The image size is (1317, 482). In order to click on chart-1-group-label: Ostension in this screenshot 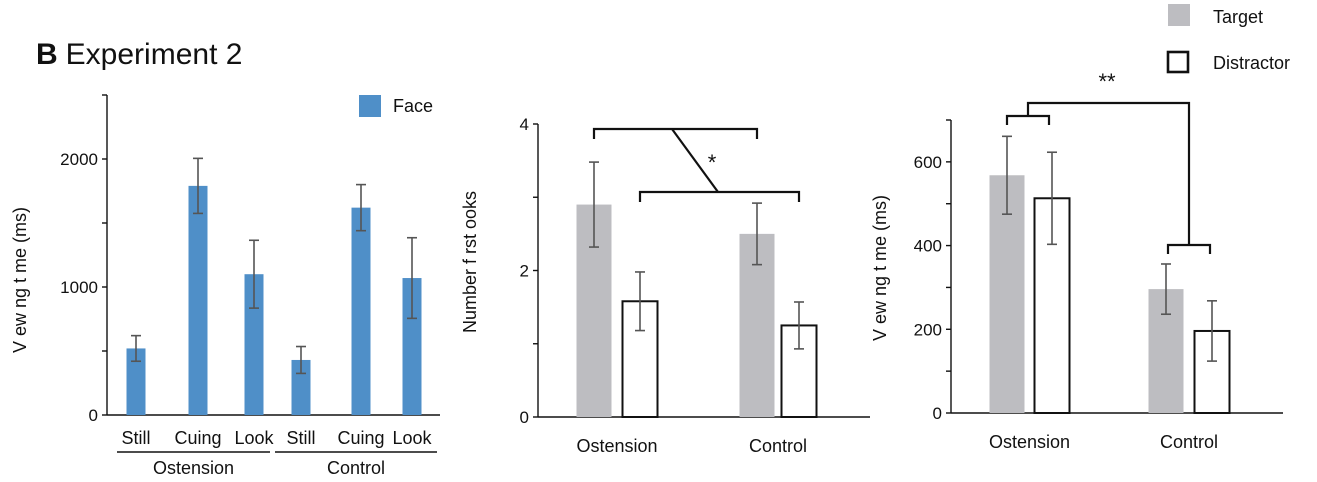, I will do `click(193, 468)`.